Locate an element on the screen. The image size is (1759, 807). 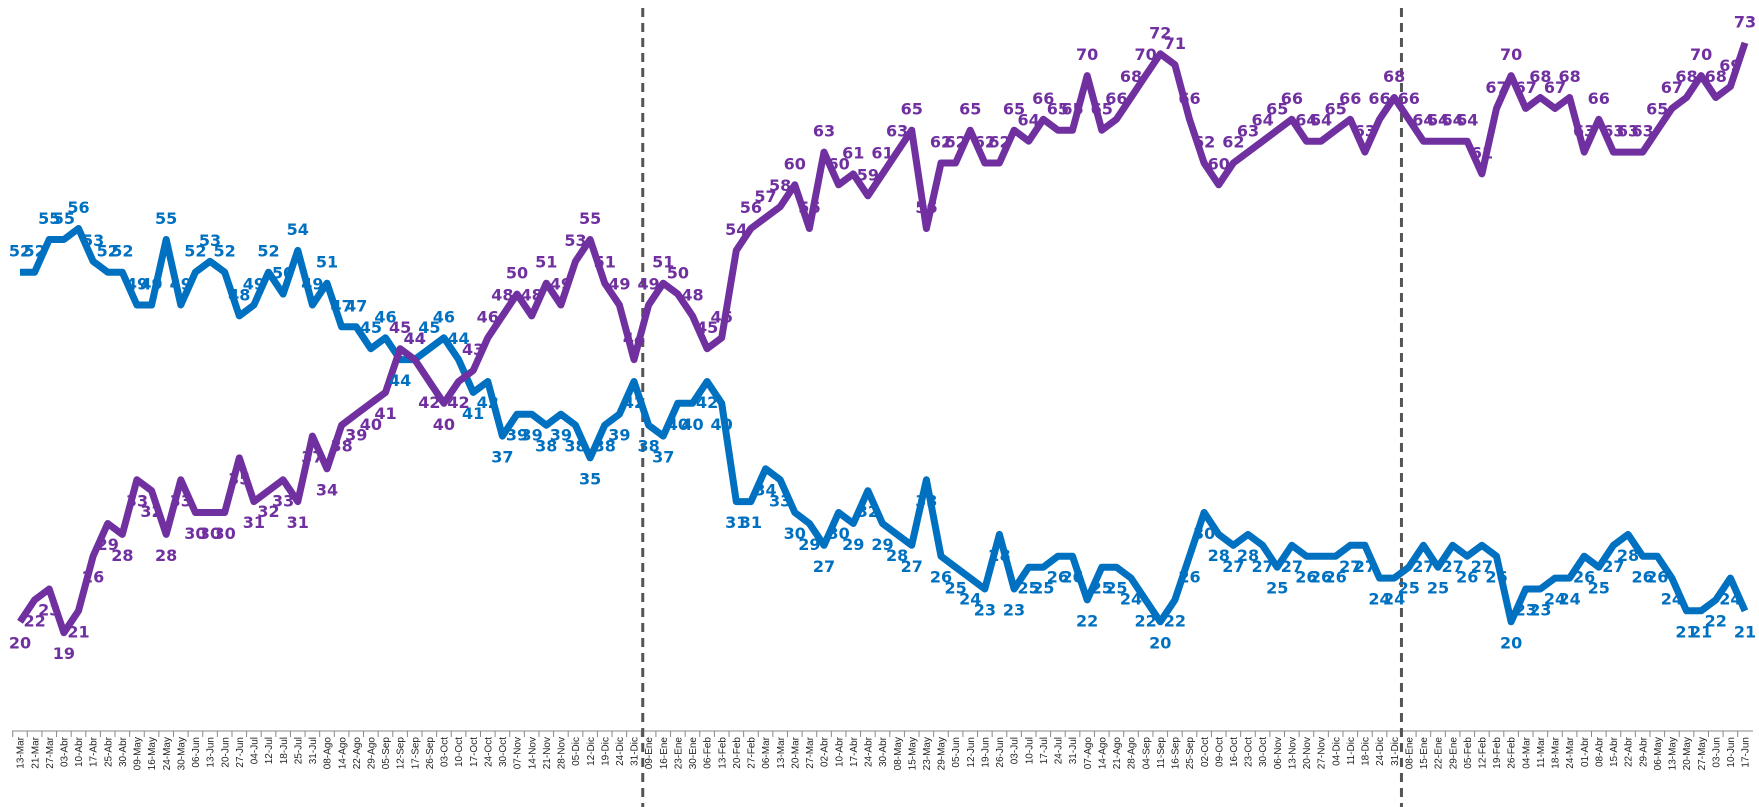
x-tick-label: 20-Mar is located at coordinates (795, 752).